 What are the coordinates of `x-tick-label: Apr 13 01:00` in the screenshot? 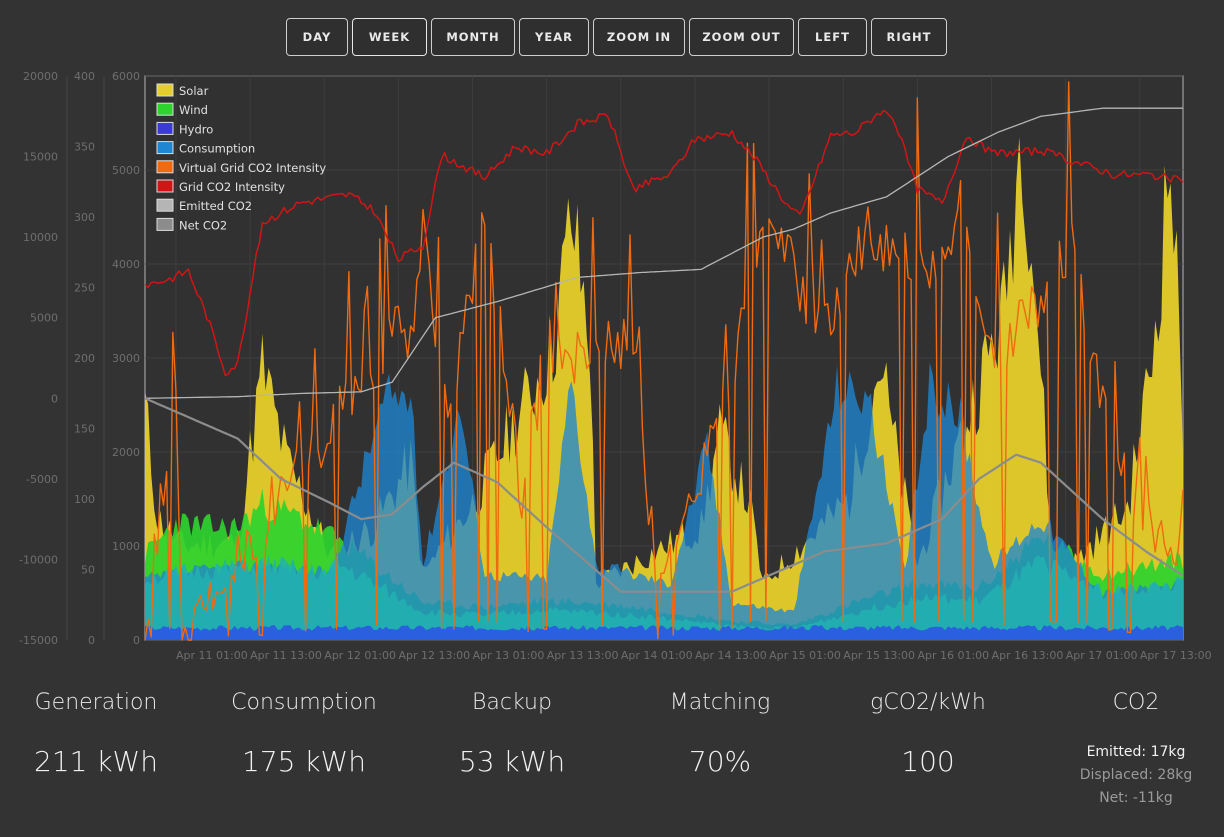 It's located at (509, 655).